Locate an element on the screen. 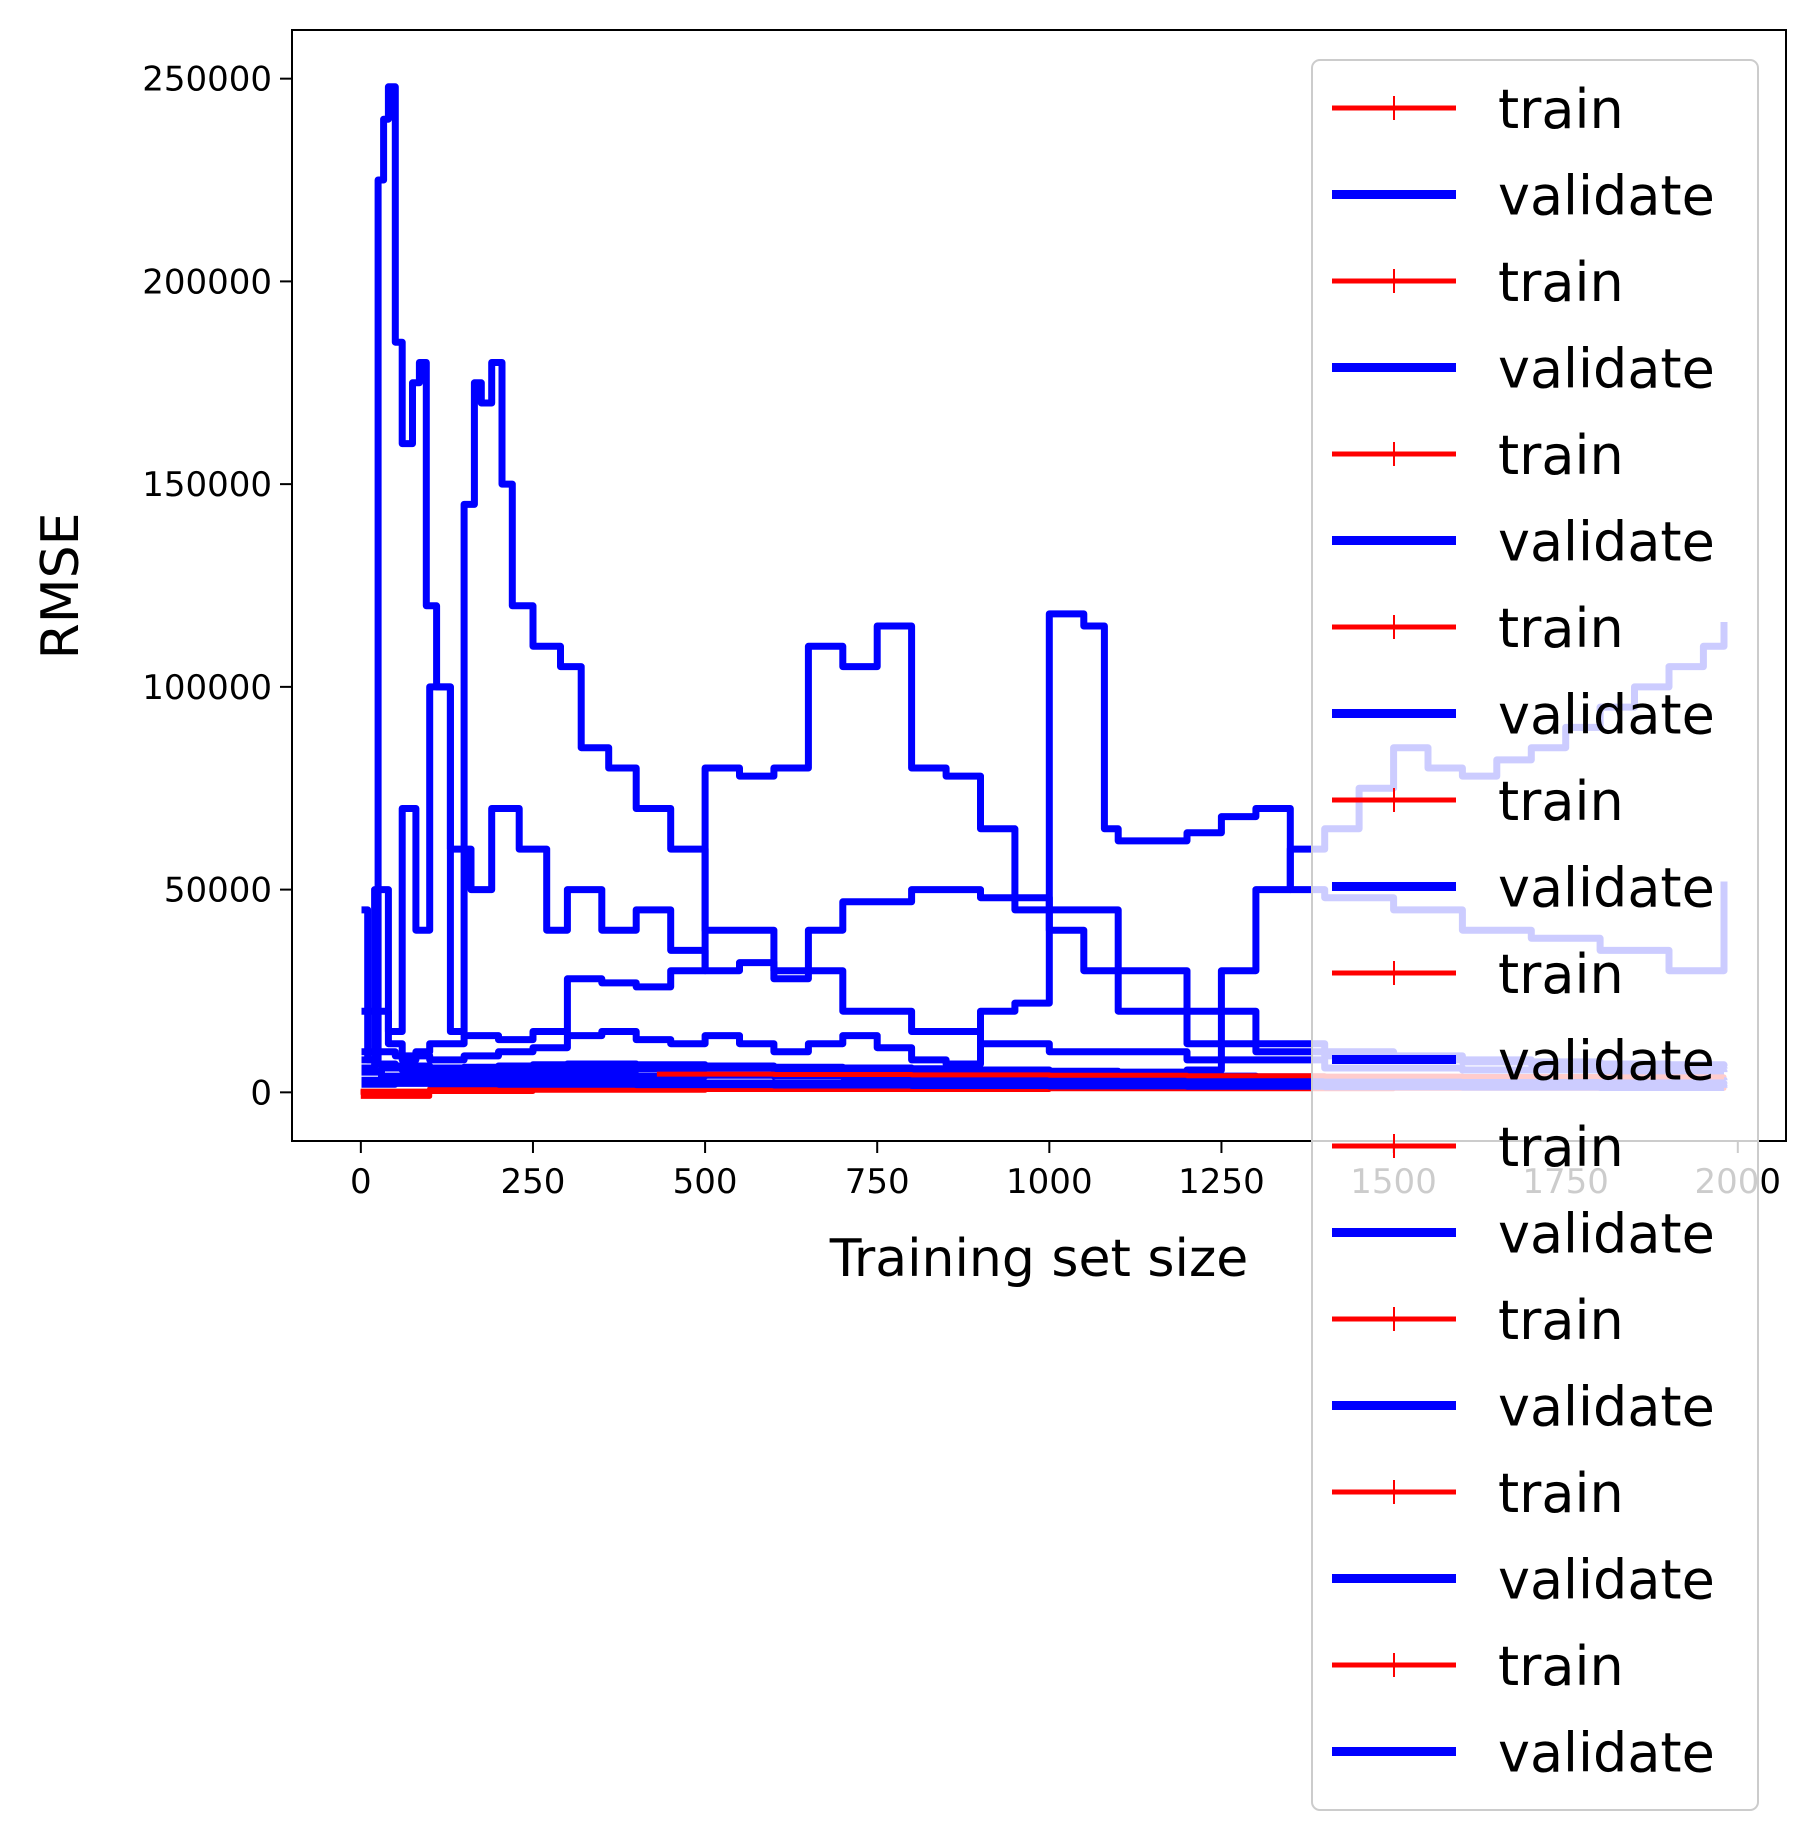 This screenshot has width=1812, height=1830. y-tick-label: 200000 is located at coordinates (207, 282).